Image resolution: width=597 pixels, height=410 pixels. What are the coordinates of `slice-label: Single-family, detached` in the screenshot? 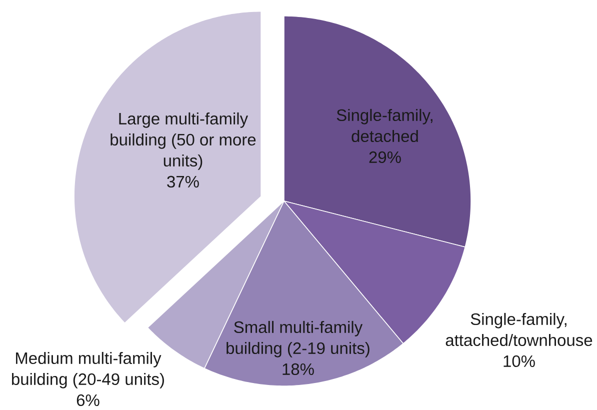 It's located at (384, 125).